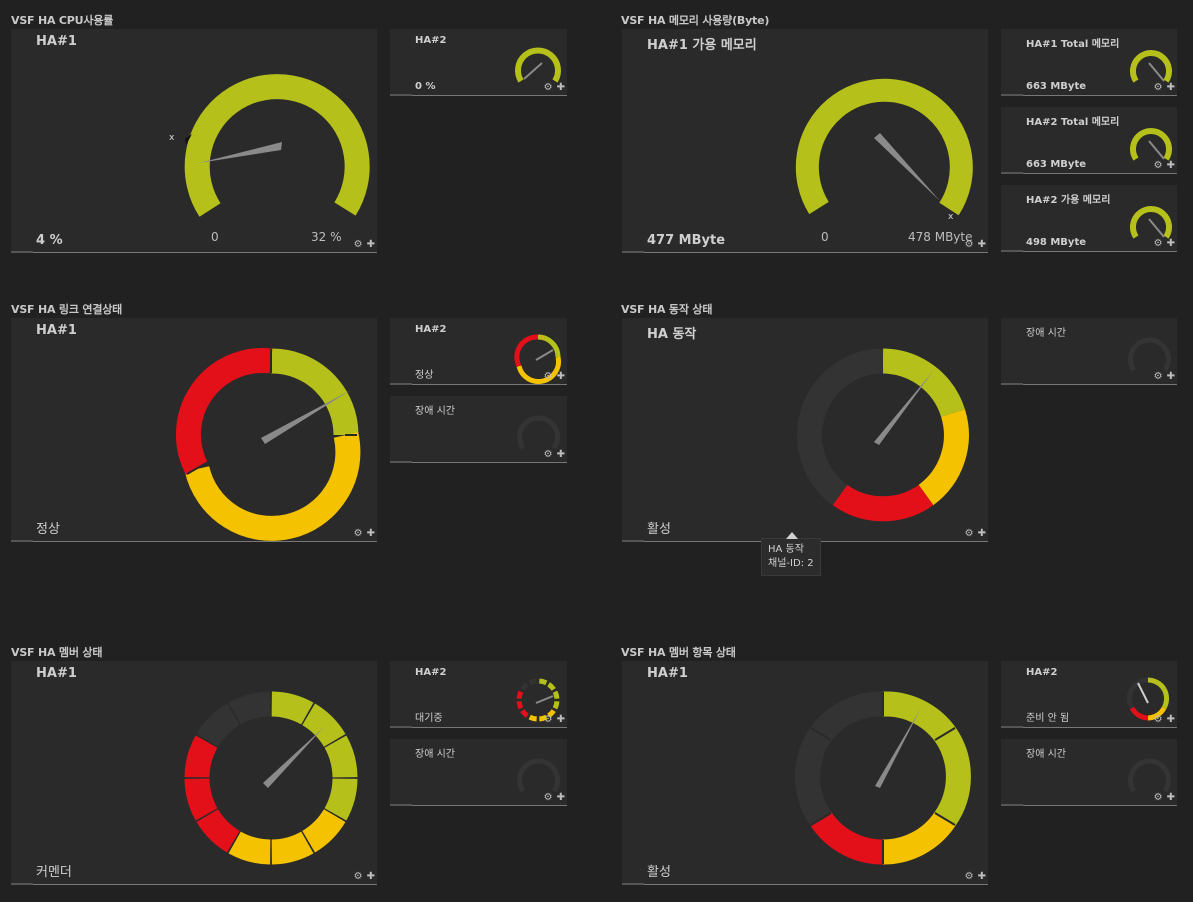 The image size is (1193, 902). I want to click on link-ha2-gauge, so click(537, 359).